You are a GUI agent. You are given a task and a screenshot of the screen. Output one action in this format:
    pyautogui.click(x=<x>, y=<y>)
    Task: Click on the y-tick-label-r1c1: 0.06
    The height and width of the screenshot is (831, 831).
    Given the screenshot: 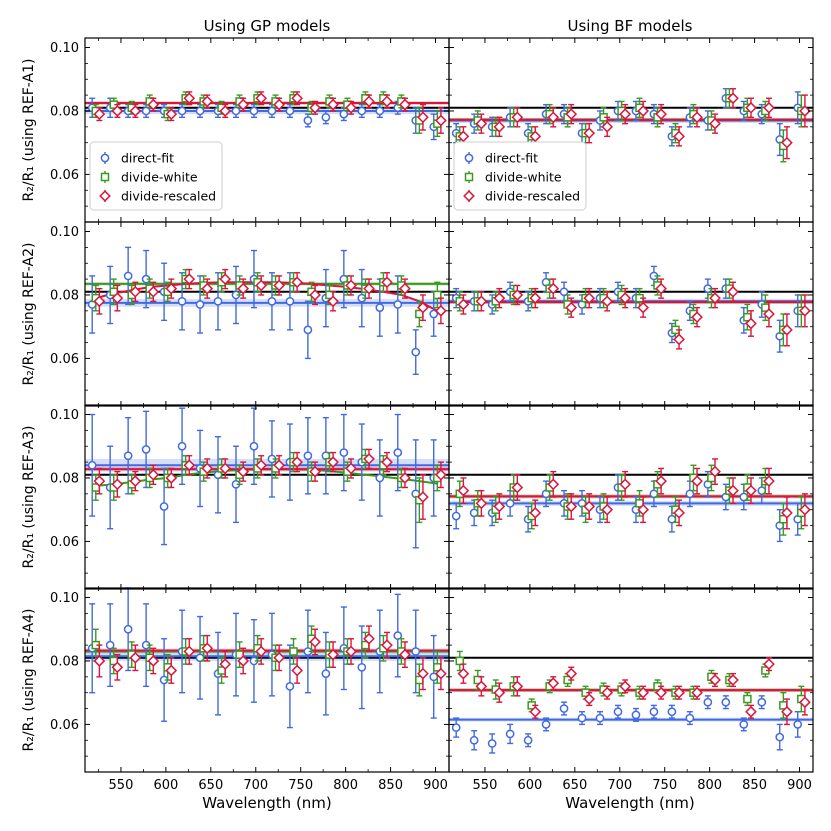 What is the action you would take?
    pyautogui.click(x=64, y=175)
    